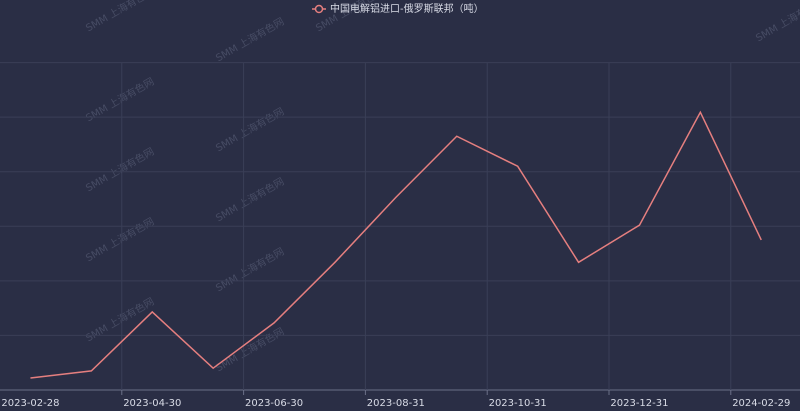 The image size is (800, 411). I want to click on x-tick-label: 2023-10-31, so click(518, 403).